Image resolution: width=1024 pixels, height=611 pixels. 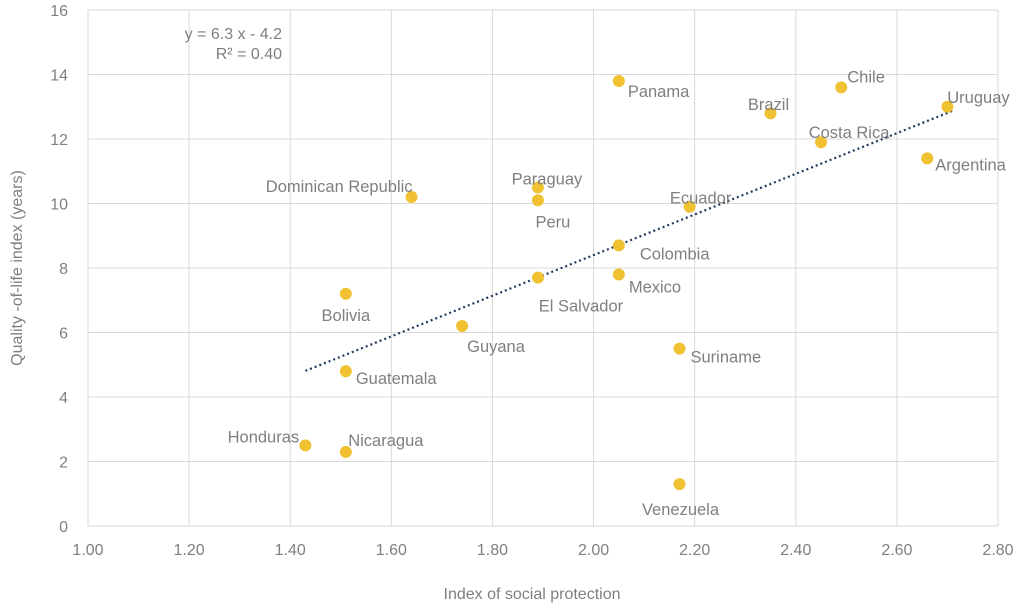 What do you see at coordinates (63, 269) in the screenshot?
I see `y-tick-label: 8` at bounding box center [63, 269].